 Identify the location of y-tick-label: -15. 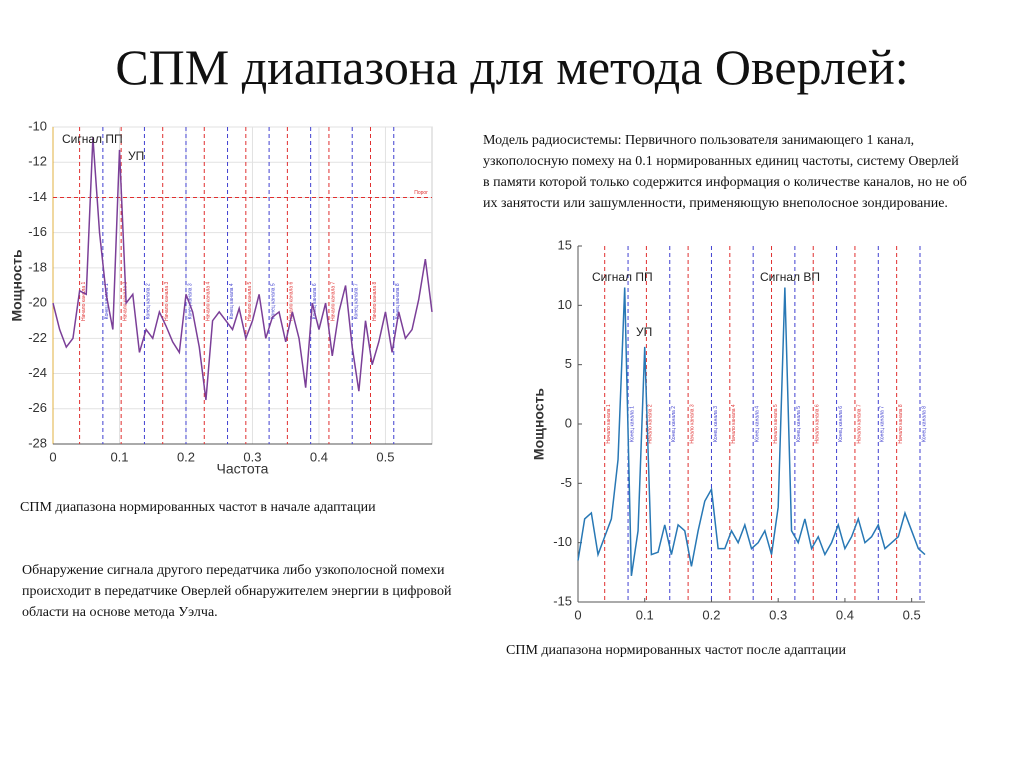
(562, 600).